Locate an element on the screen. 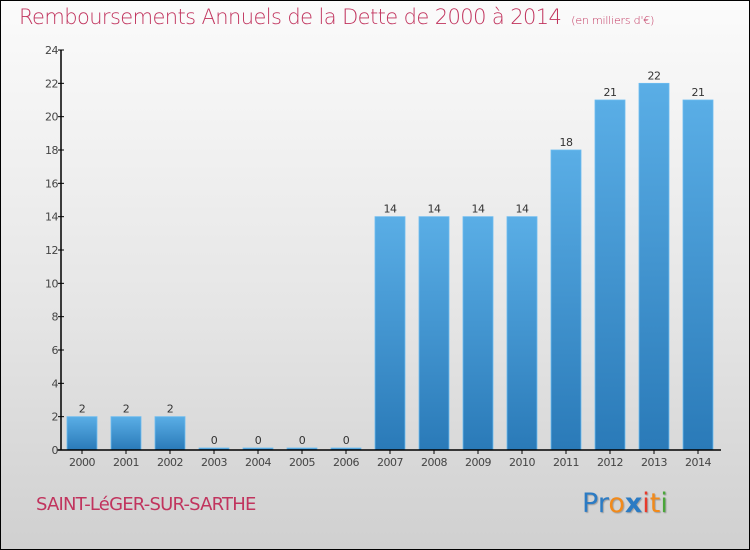 The image size is (750, 550). x-tick-label-2014: 2014 is located at coordinates (698, 462).